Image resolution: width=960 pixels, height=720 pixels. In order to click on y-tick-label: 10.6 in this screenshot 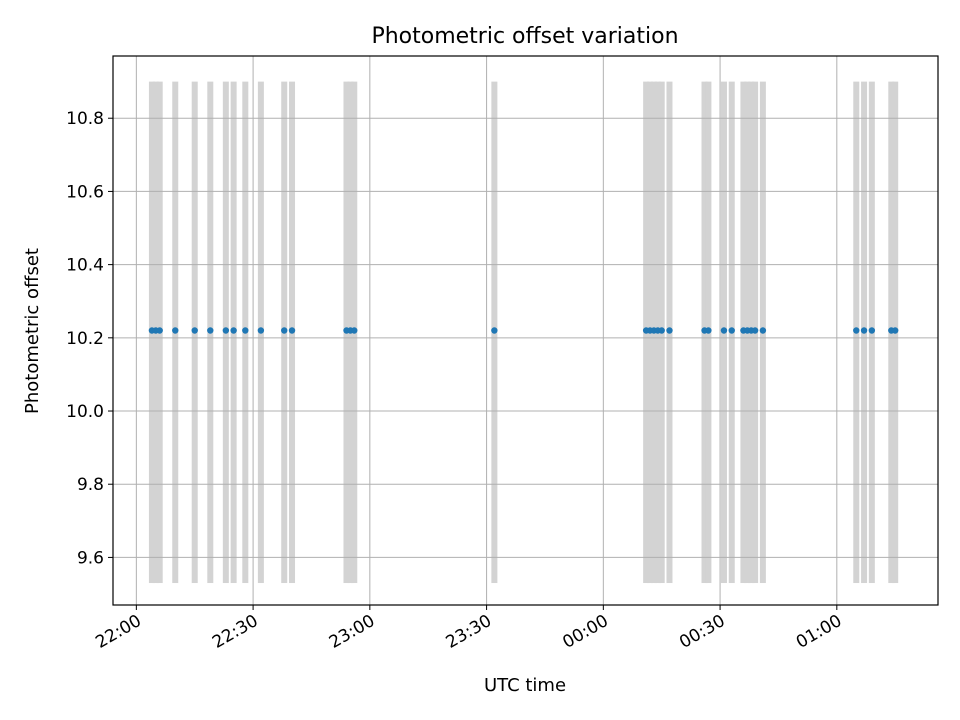, I will do `click(85, 192)`.